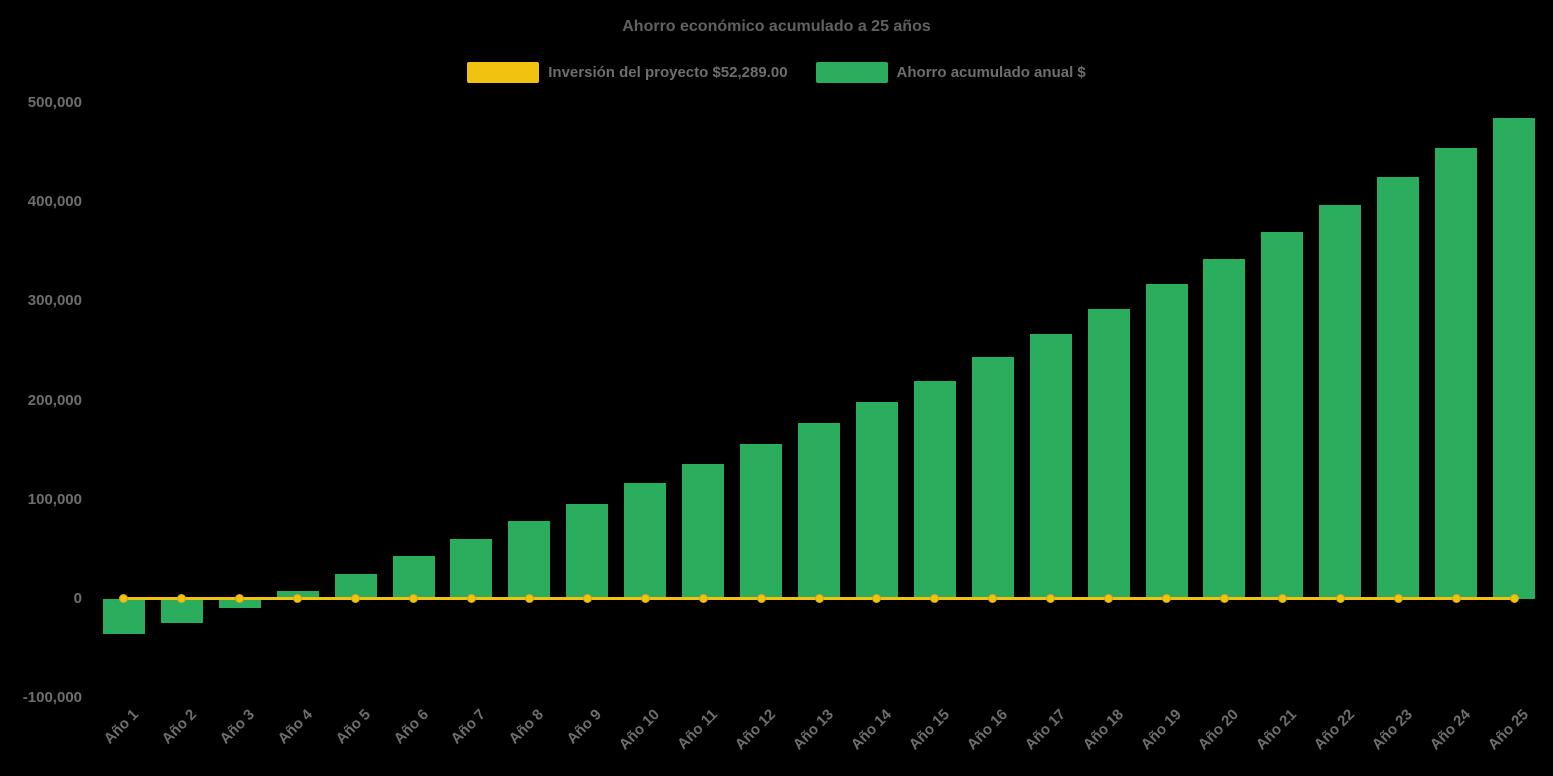  What do you see at coordinates (52, 697) in the screenshot?
I see `y-tick-label: -100,000` at bounding box center [52, 697].